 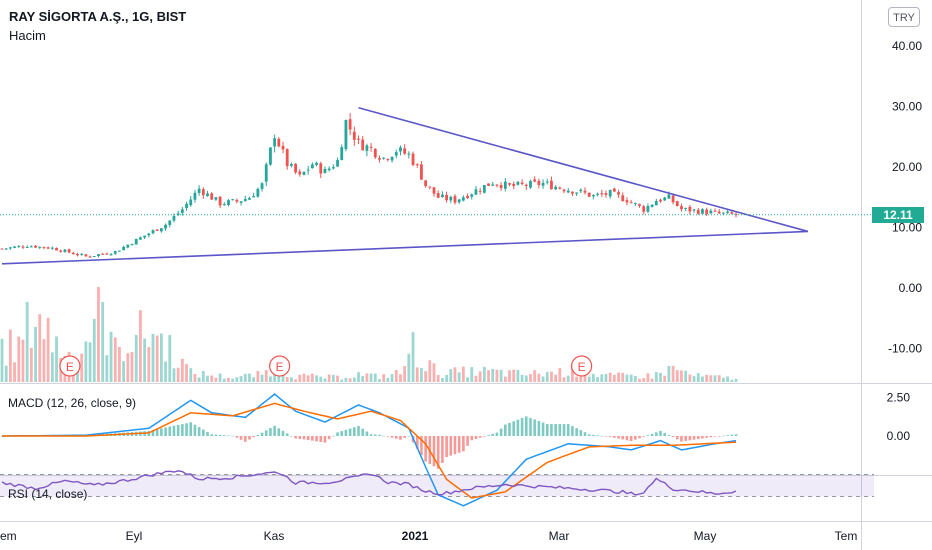 I want to click on rsi-line, so click(x=369, y=483).